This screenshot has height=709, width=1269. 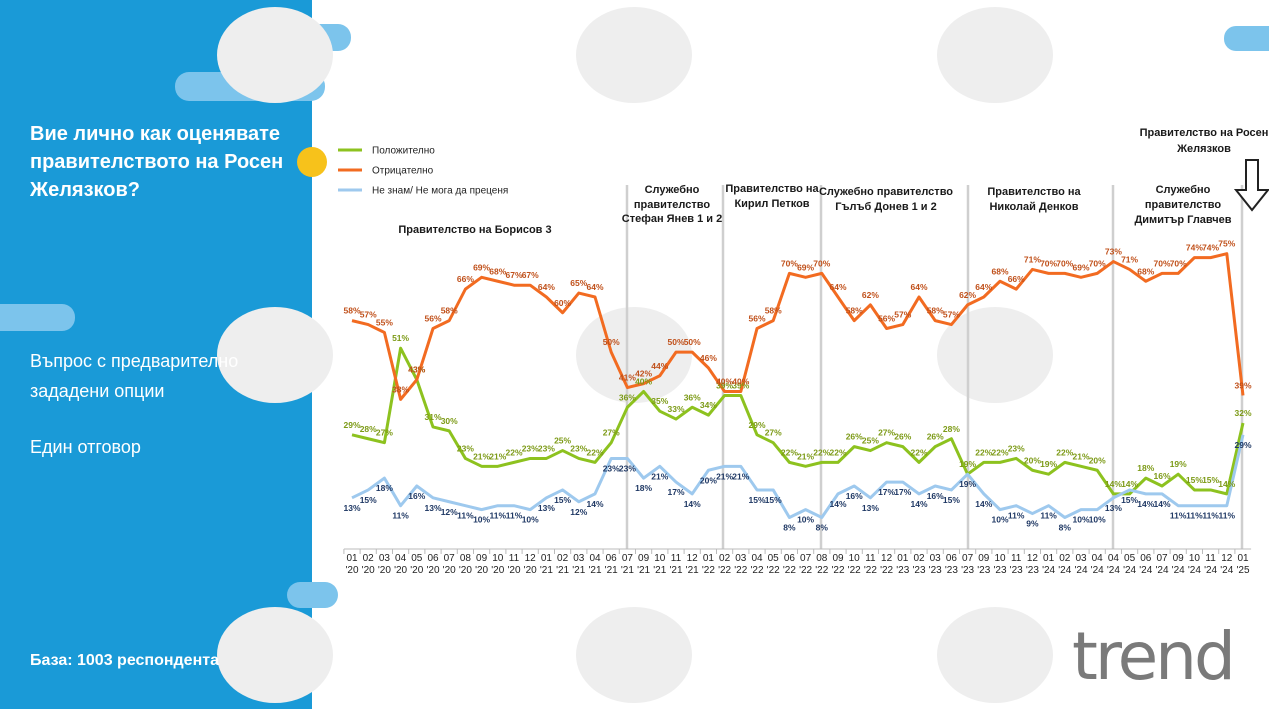 What do you see at coordinates (1113, 564) in the screenshot?
I see `x-tick-label: 04 '24` at bounding box center [1113, 564].